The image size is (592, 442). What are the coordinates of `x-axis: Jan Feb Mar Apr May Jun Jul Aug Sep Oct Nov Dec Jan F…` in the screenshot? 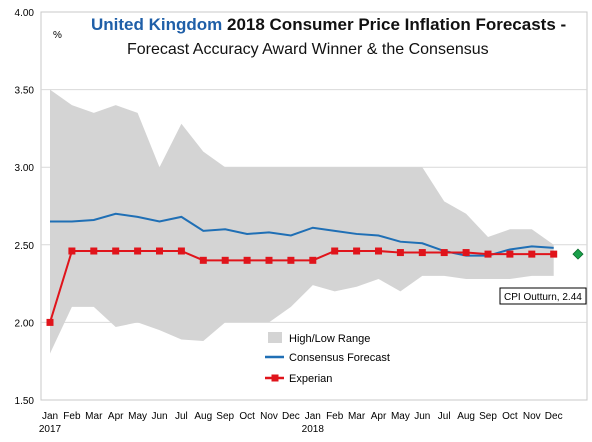 It's located at (301, 423).